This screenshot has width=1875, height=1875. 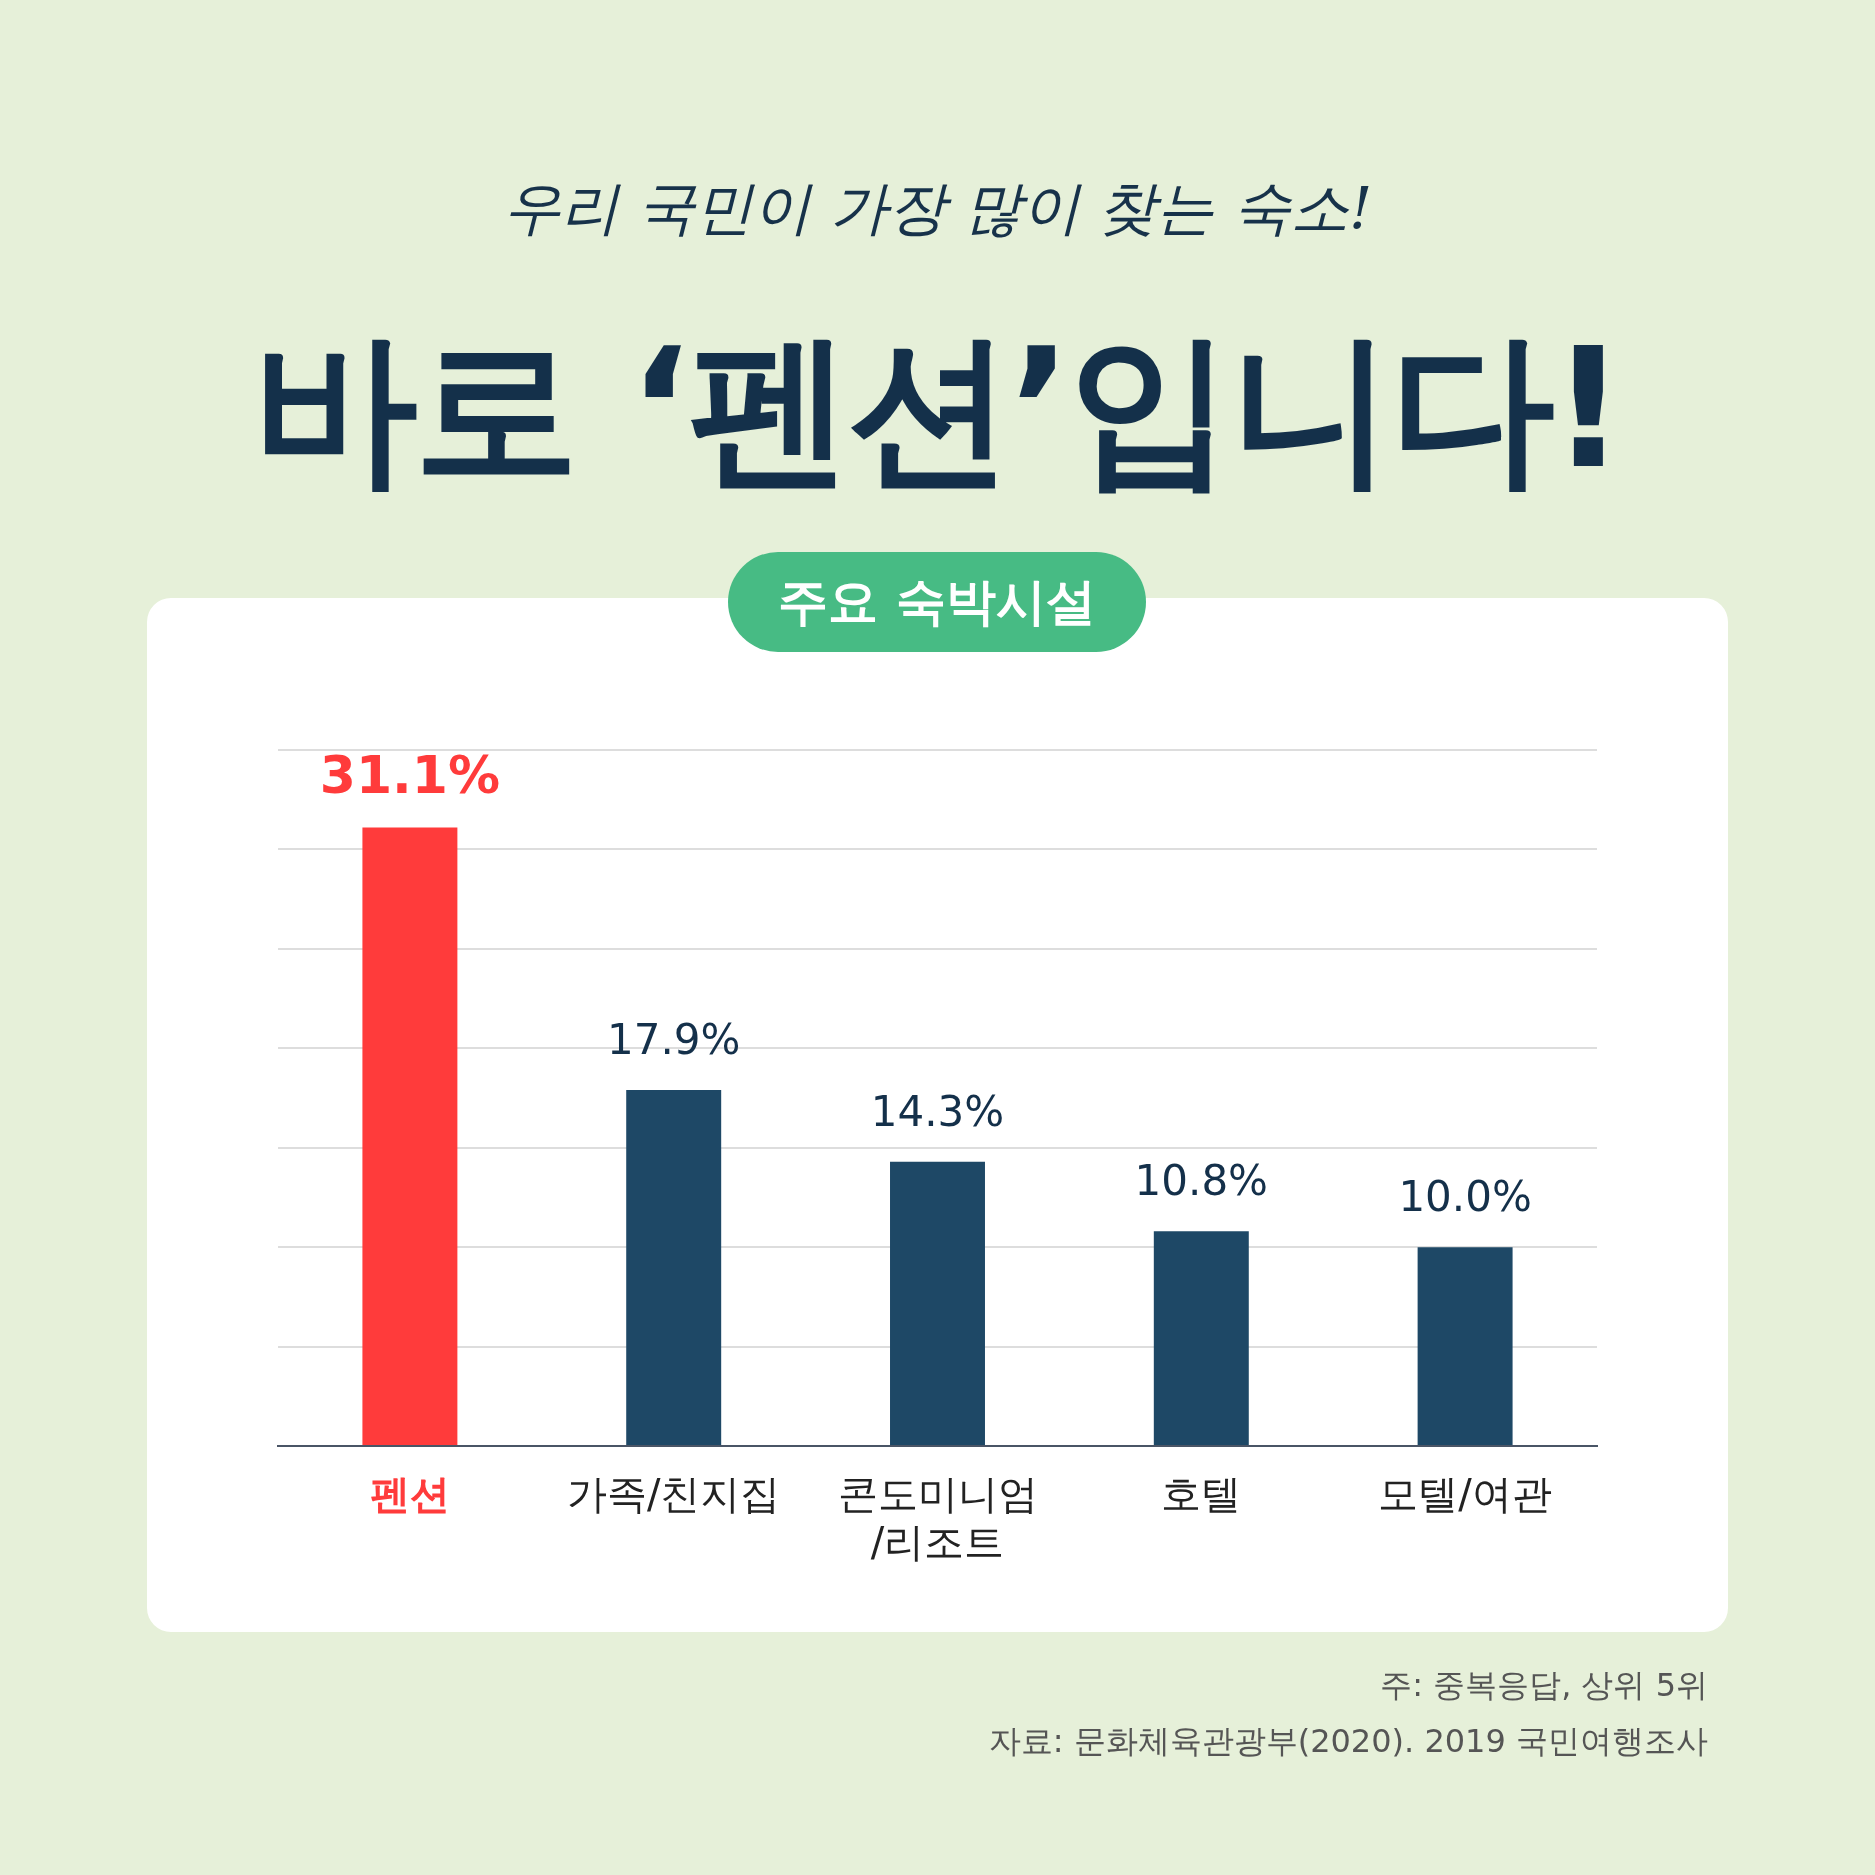 What do you see at coordinates (673, 1494) in the screenshot?
I see `x-tick-label: 가족/친지집` at bounding box center [673, 1494].